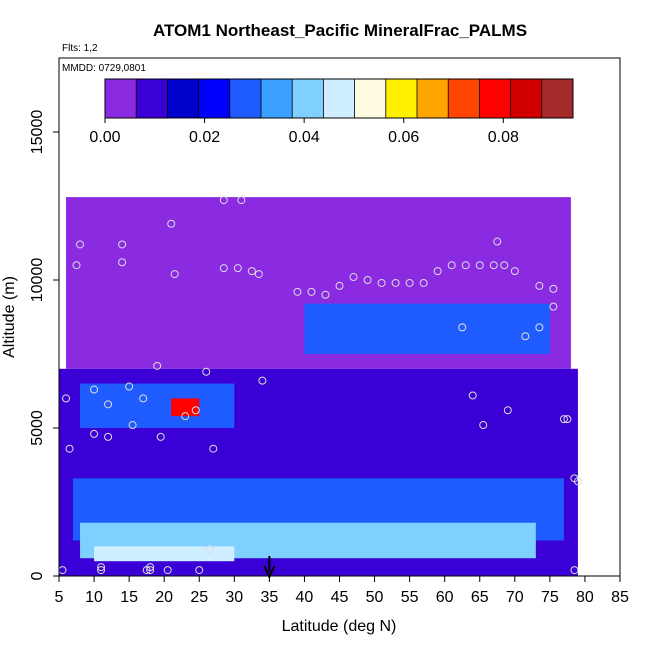 The width and height of the screenshot is (650, 650). Describe the element at coordinates (204, 137) in the screenshot. I see `colorbar-tick-1: 0.02` at that location.